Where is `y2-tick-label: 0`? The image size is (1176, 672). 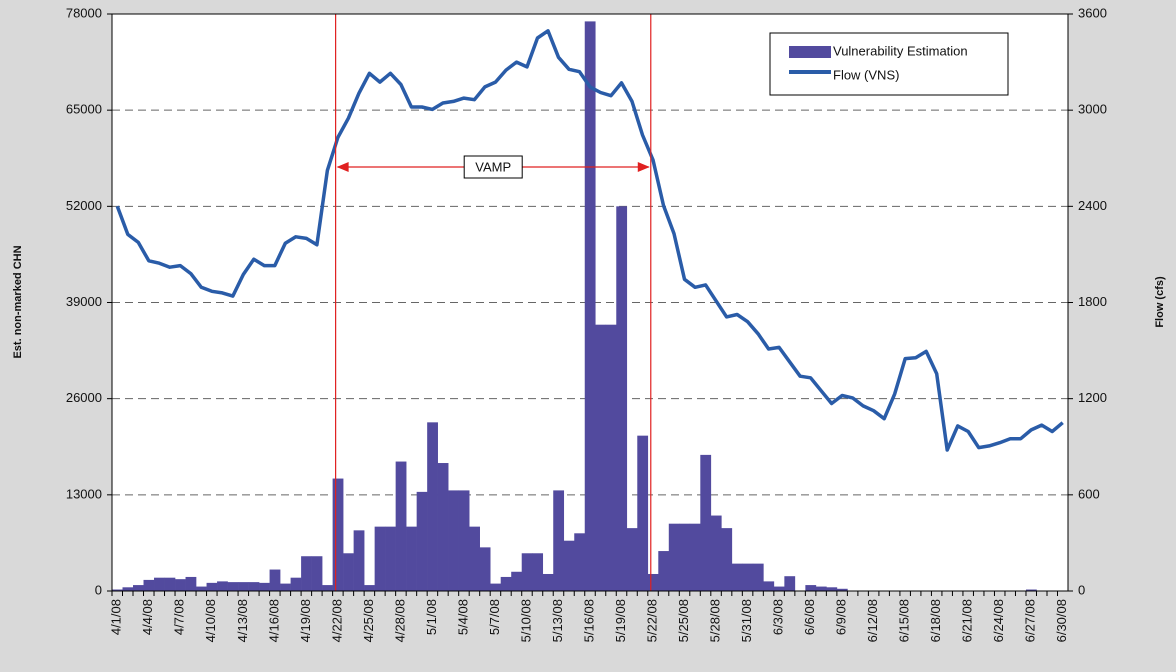 y2-tick-label: 0 is located at coordinates (1081, 589).